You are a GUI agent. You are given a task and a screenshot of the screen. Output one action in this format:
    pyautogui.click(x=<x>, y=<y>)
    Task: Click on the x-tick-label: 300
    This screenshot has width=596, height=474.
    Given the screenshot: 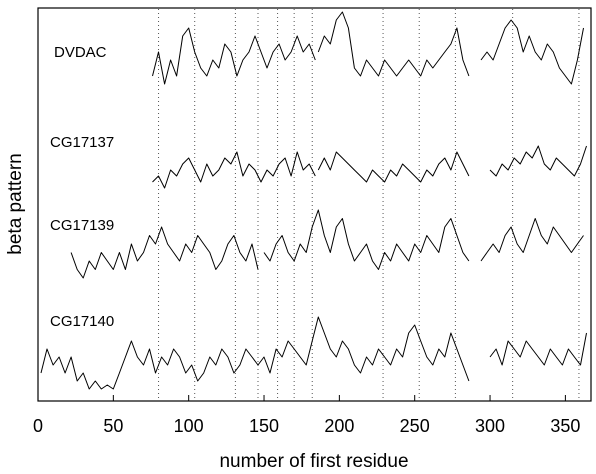 What is the action you would take?
    pyautogui.click(x=490, y=426)
    